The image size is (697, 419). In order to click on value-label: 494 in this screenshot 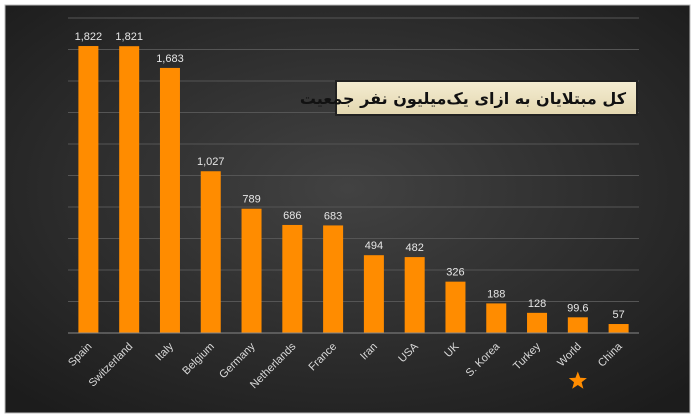, I will do `click(374, 246)`.